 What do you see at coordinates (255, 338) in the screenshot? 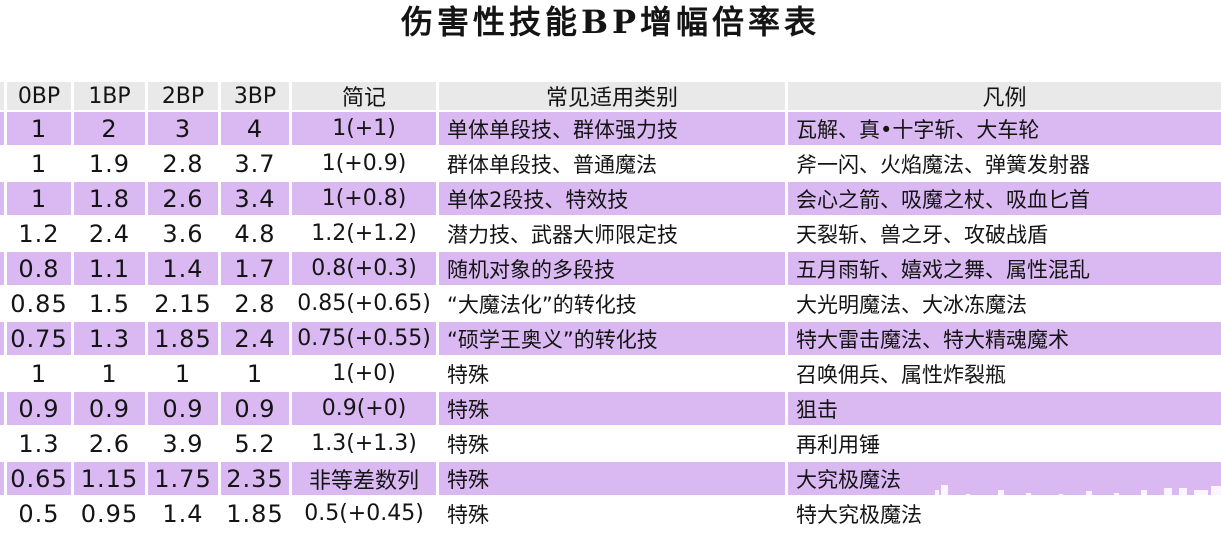
I see `cell-3bp: 2.4` at bounding box center [255, 338].